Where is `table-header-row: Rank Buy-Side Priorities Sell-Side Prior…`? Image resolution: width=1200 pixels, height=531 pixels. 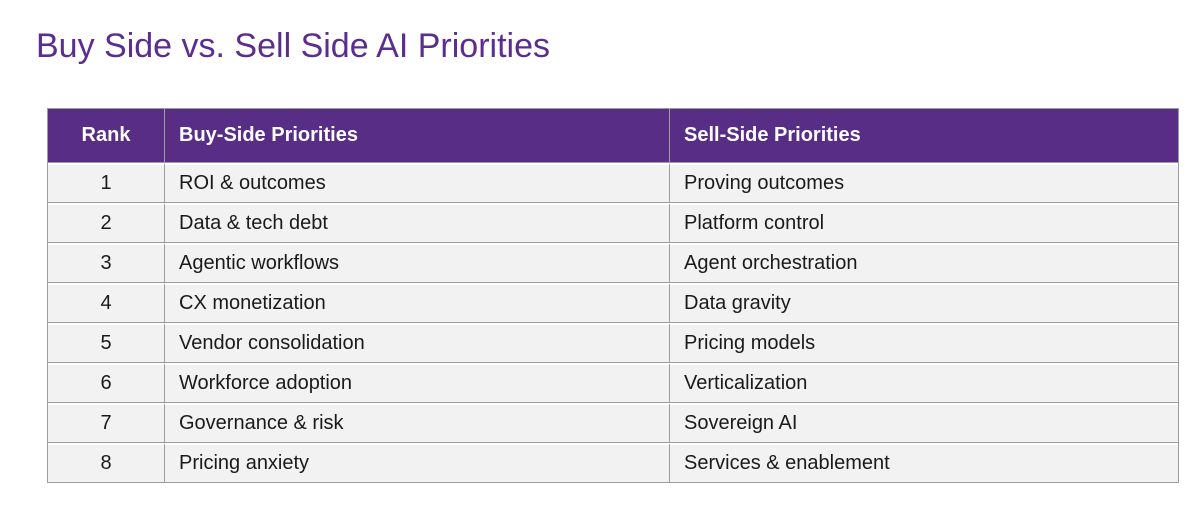
table-header-row: Rank Buy-Side Priorities Sell-Side Prior… is located at coordinates (613, 136).